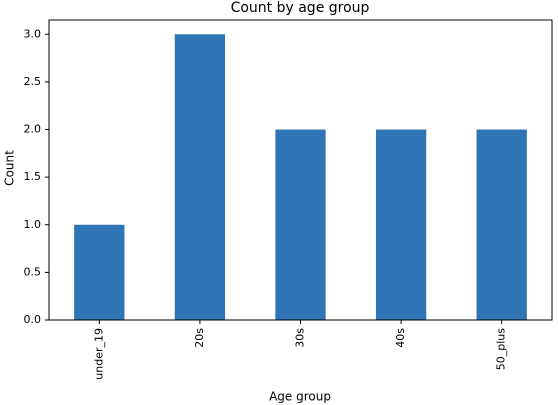  Describe the element at coordinates (300, 8) in the screenshot. I see `chart-title: Count by age group` at that location.